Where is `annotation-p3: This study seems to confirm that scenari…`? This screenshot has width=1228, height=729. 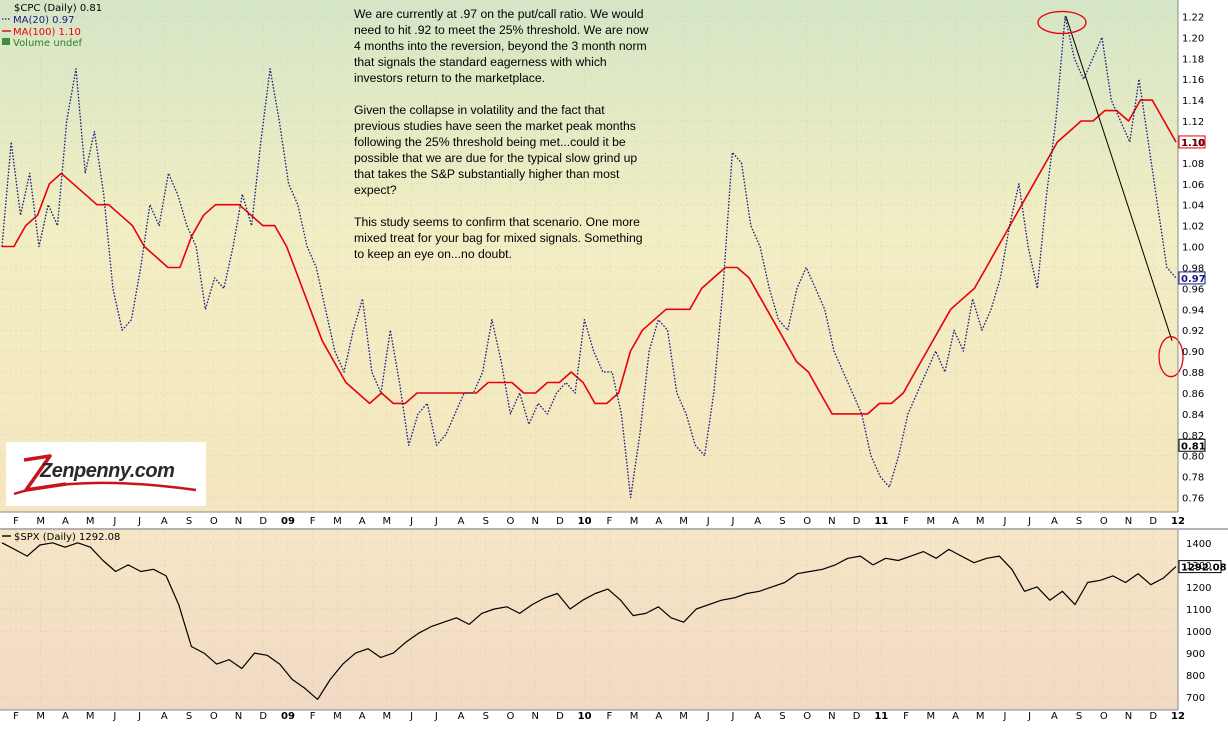
annotation-p3: This study seems to confirm that scenari… is located at coordinates (498, 238).